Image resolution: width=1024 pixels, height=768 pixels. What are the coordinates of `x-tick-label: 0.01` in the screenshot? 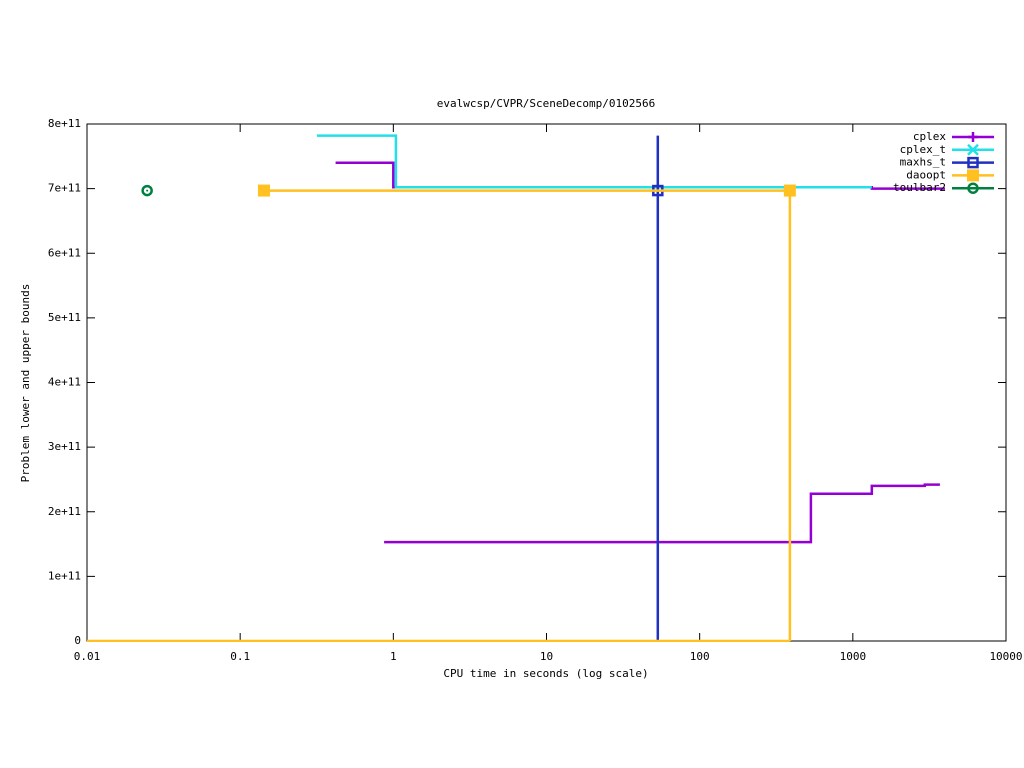 It's located at (87, 656).